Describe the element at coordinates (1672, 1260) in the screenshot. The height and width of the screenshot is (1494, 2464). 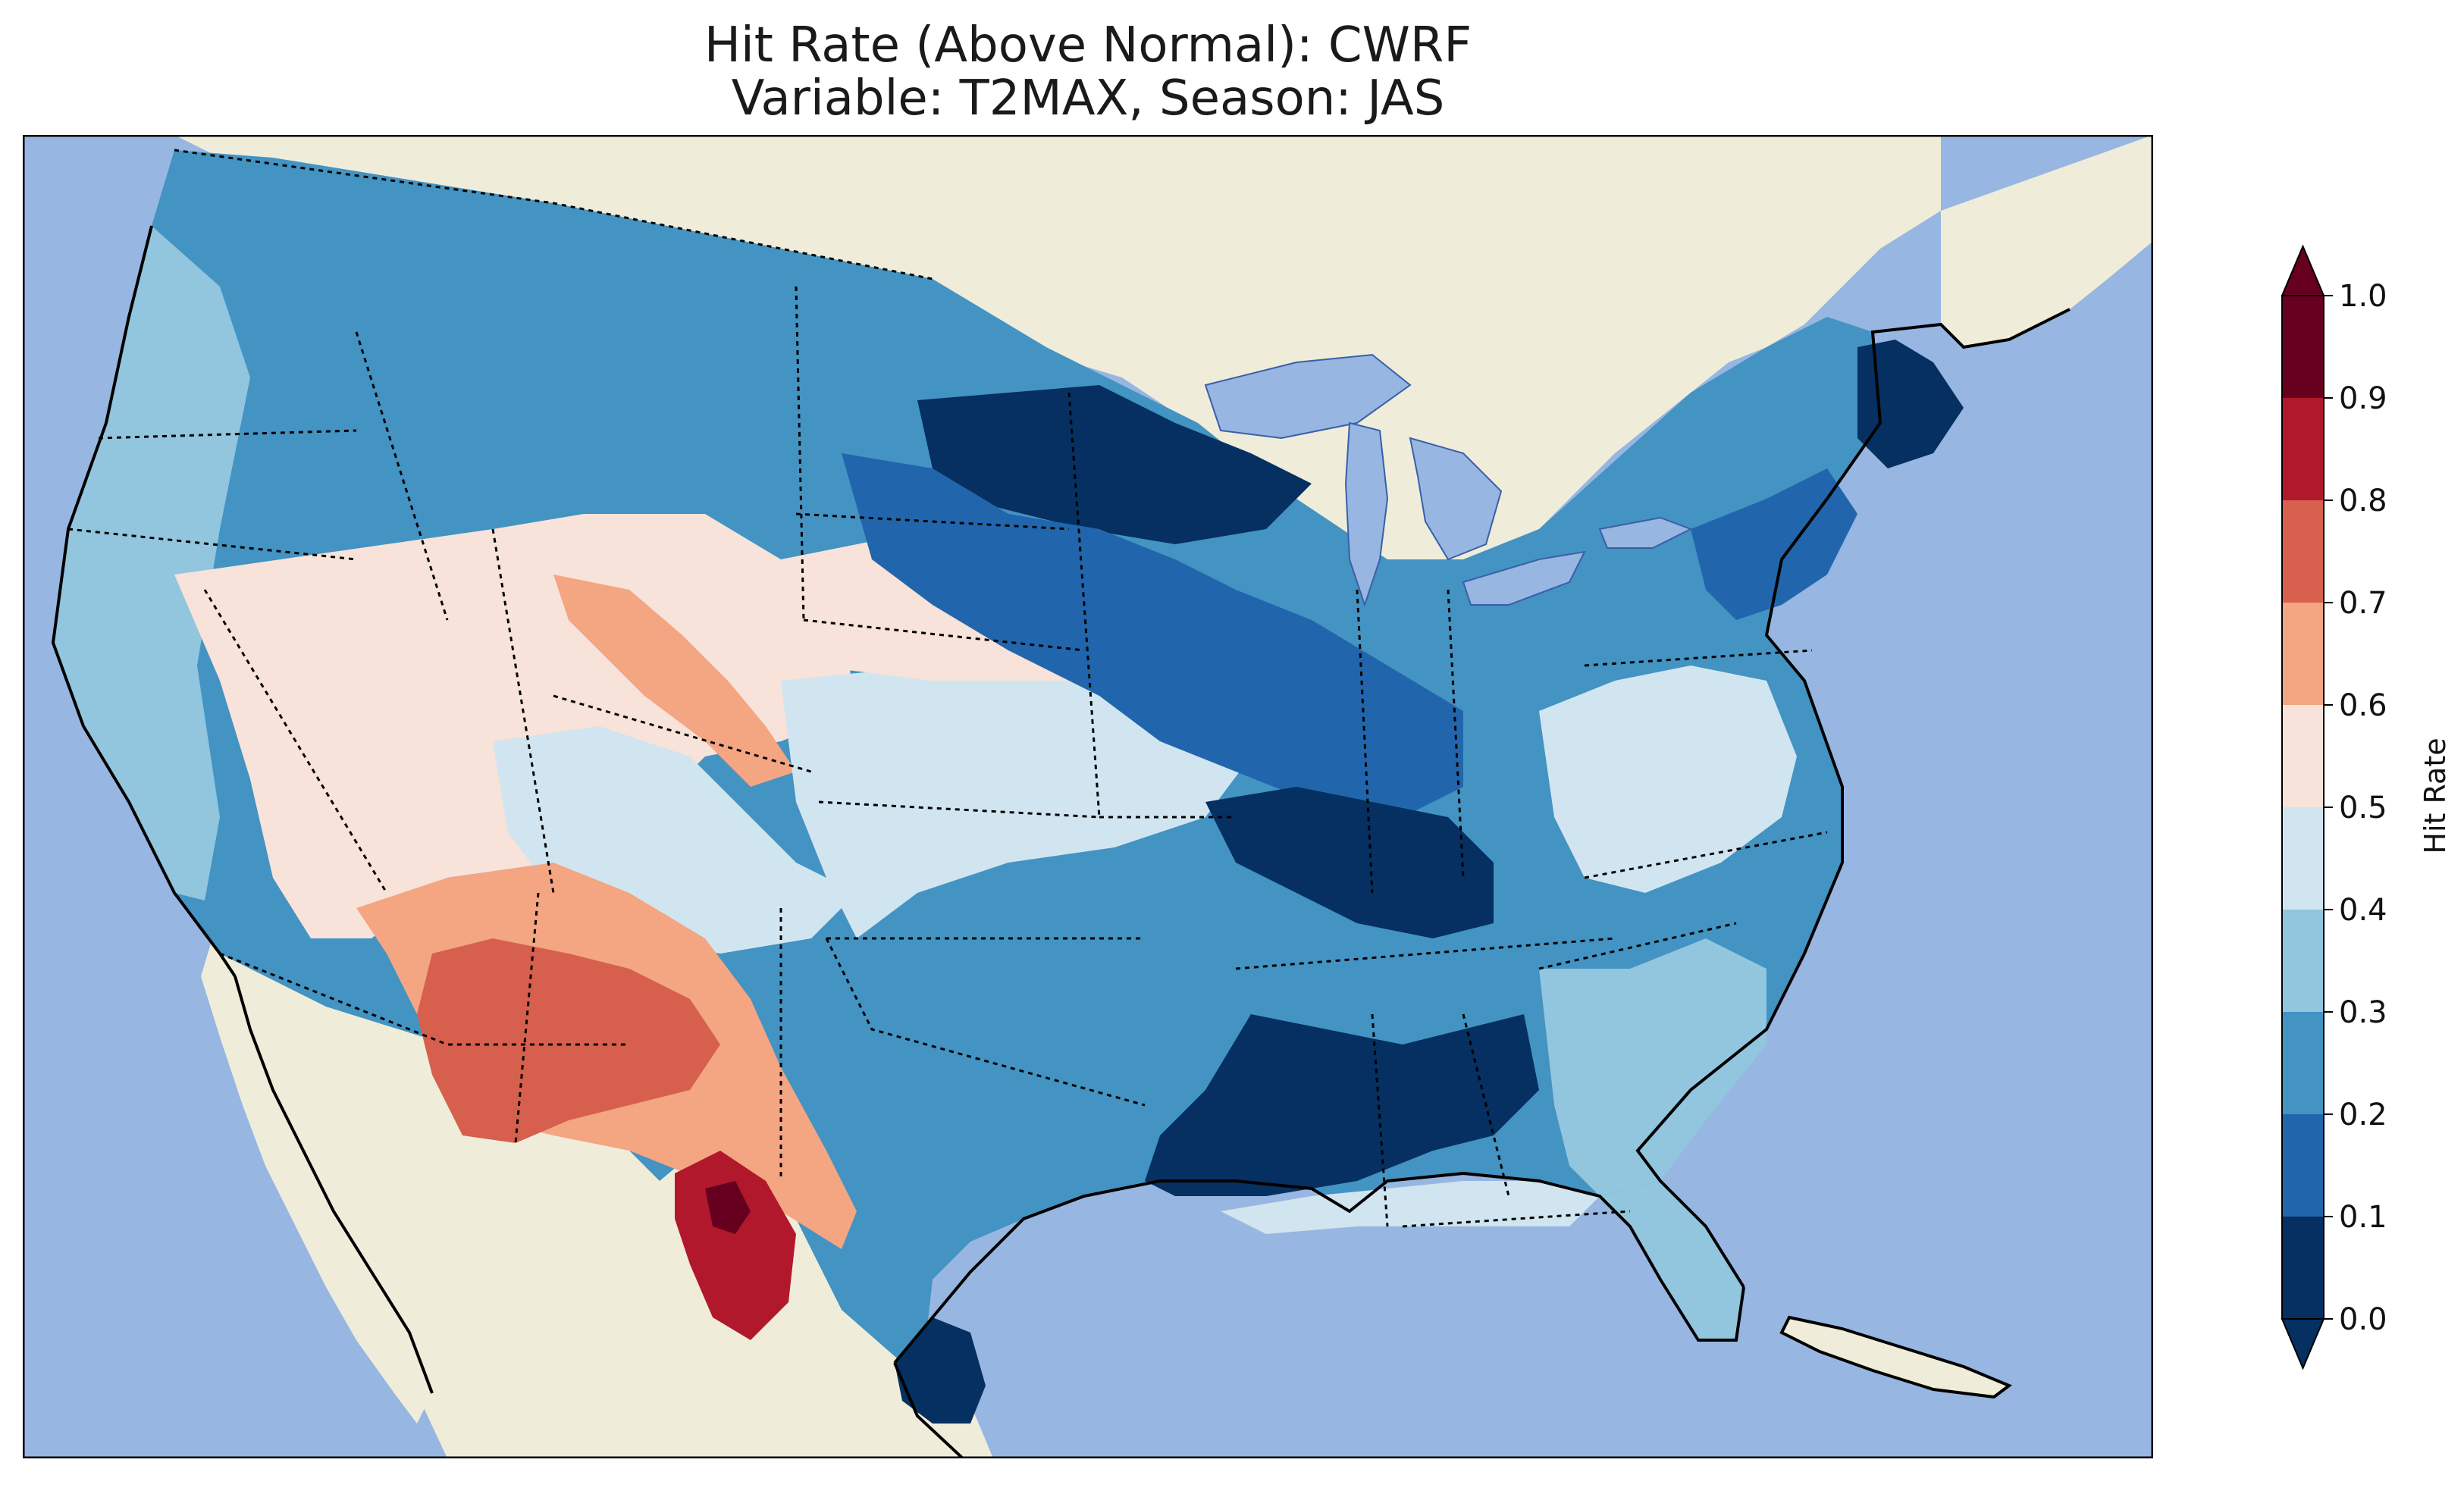
I see `region-florida` at that location.